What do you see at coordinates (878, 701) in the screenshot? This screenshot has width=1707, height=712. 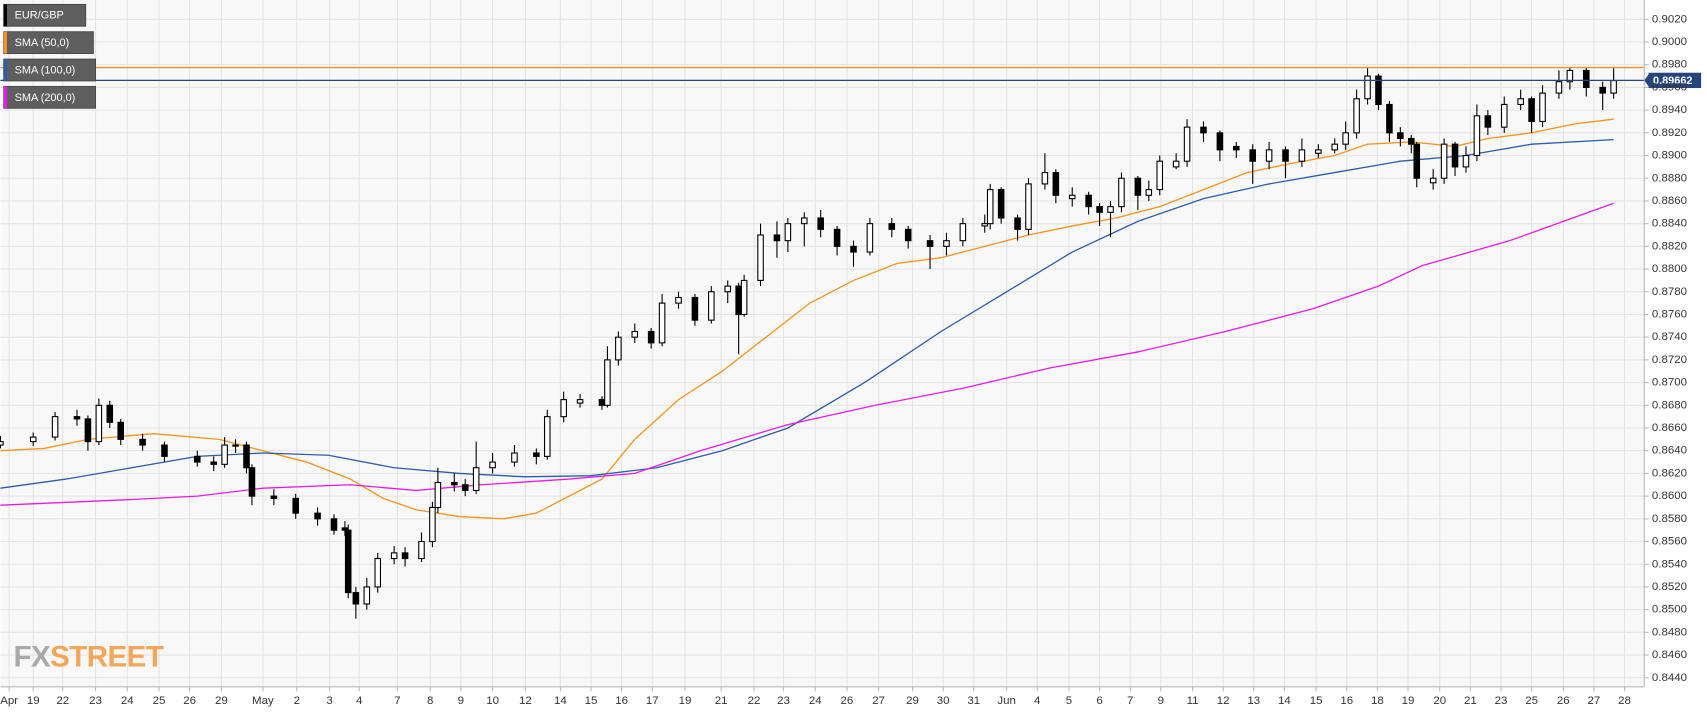 I see `x-tick-label: 27` at bounding box center [878, 701].